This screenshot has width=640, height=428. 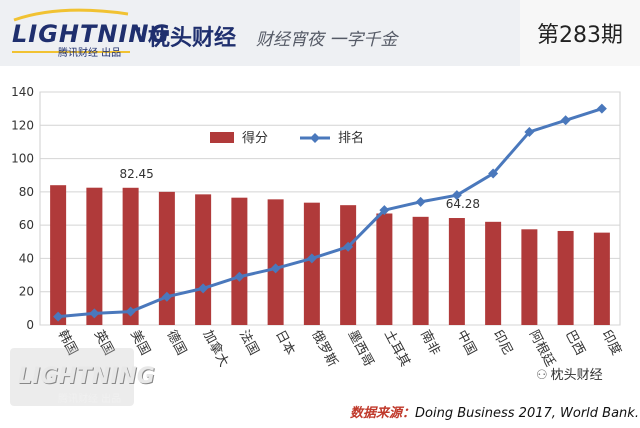 What do you see at coordinates (527, 413) in the screenshot?
I see `source-text: Doing Business 2017, World Bank.` at bounding box center [527, 413].